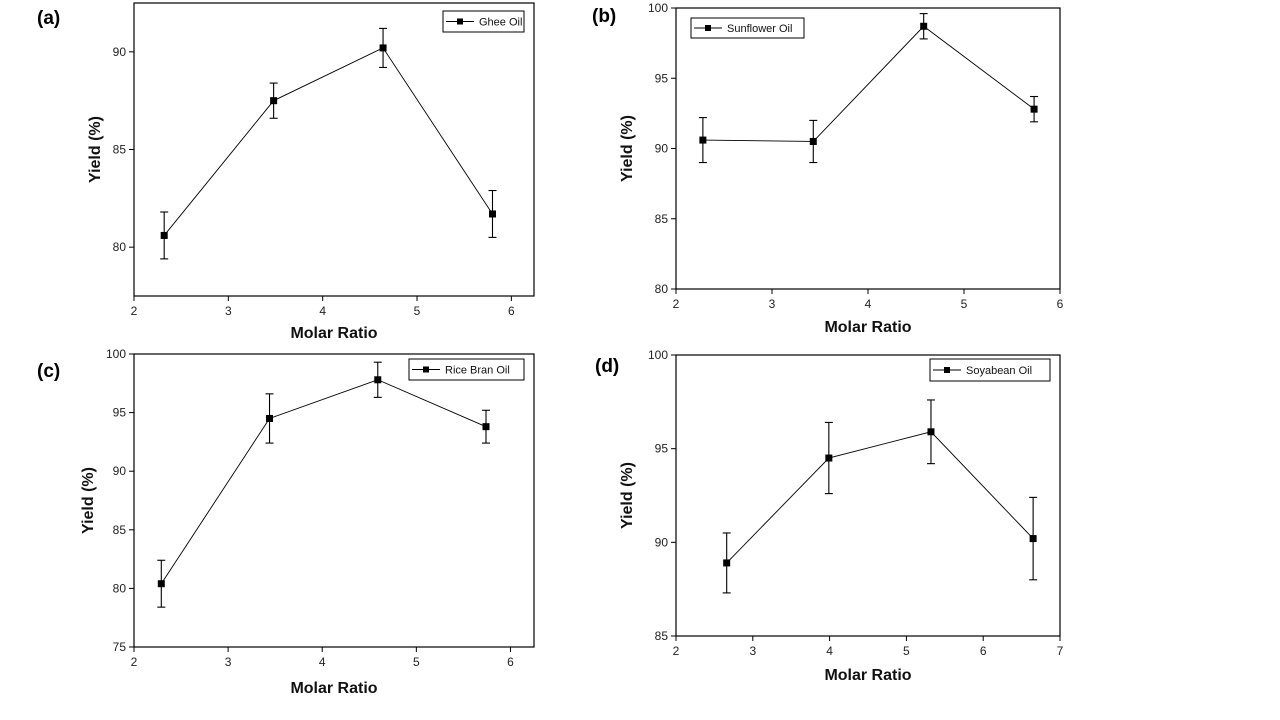  Describe the element at coordinates (49, 371) in the screenshot. I see `panel-label-c: (c)` at that location.